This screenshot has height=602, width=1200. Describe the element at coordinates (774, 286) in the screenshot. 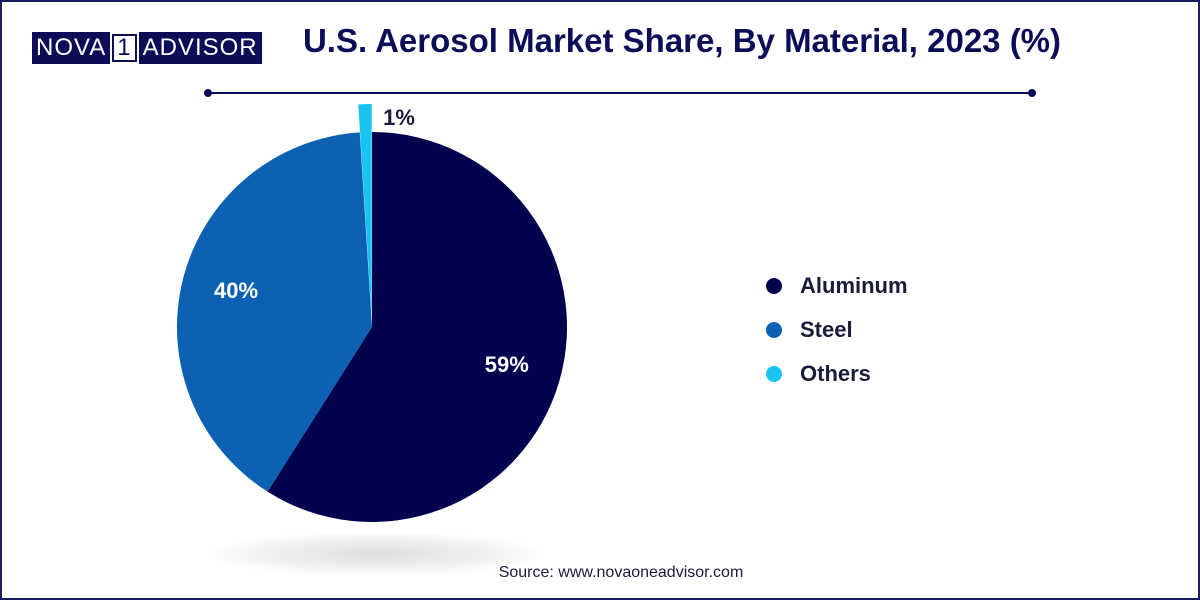

I see `legend-swatch-aluminum` at that location.